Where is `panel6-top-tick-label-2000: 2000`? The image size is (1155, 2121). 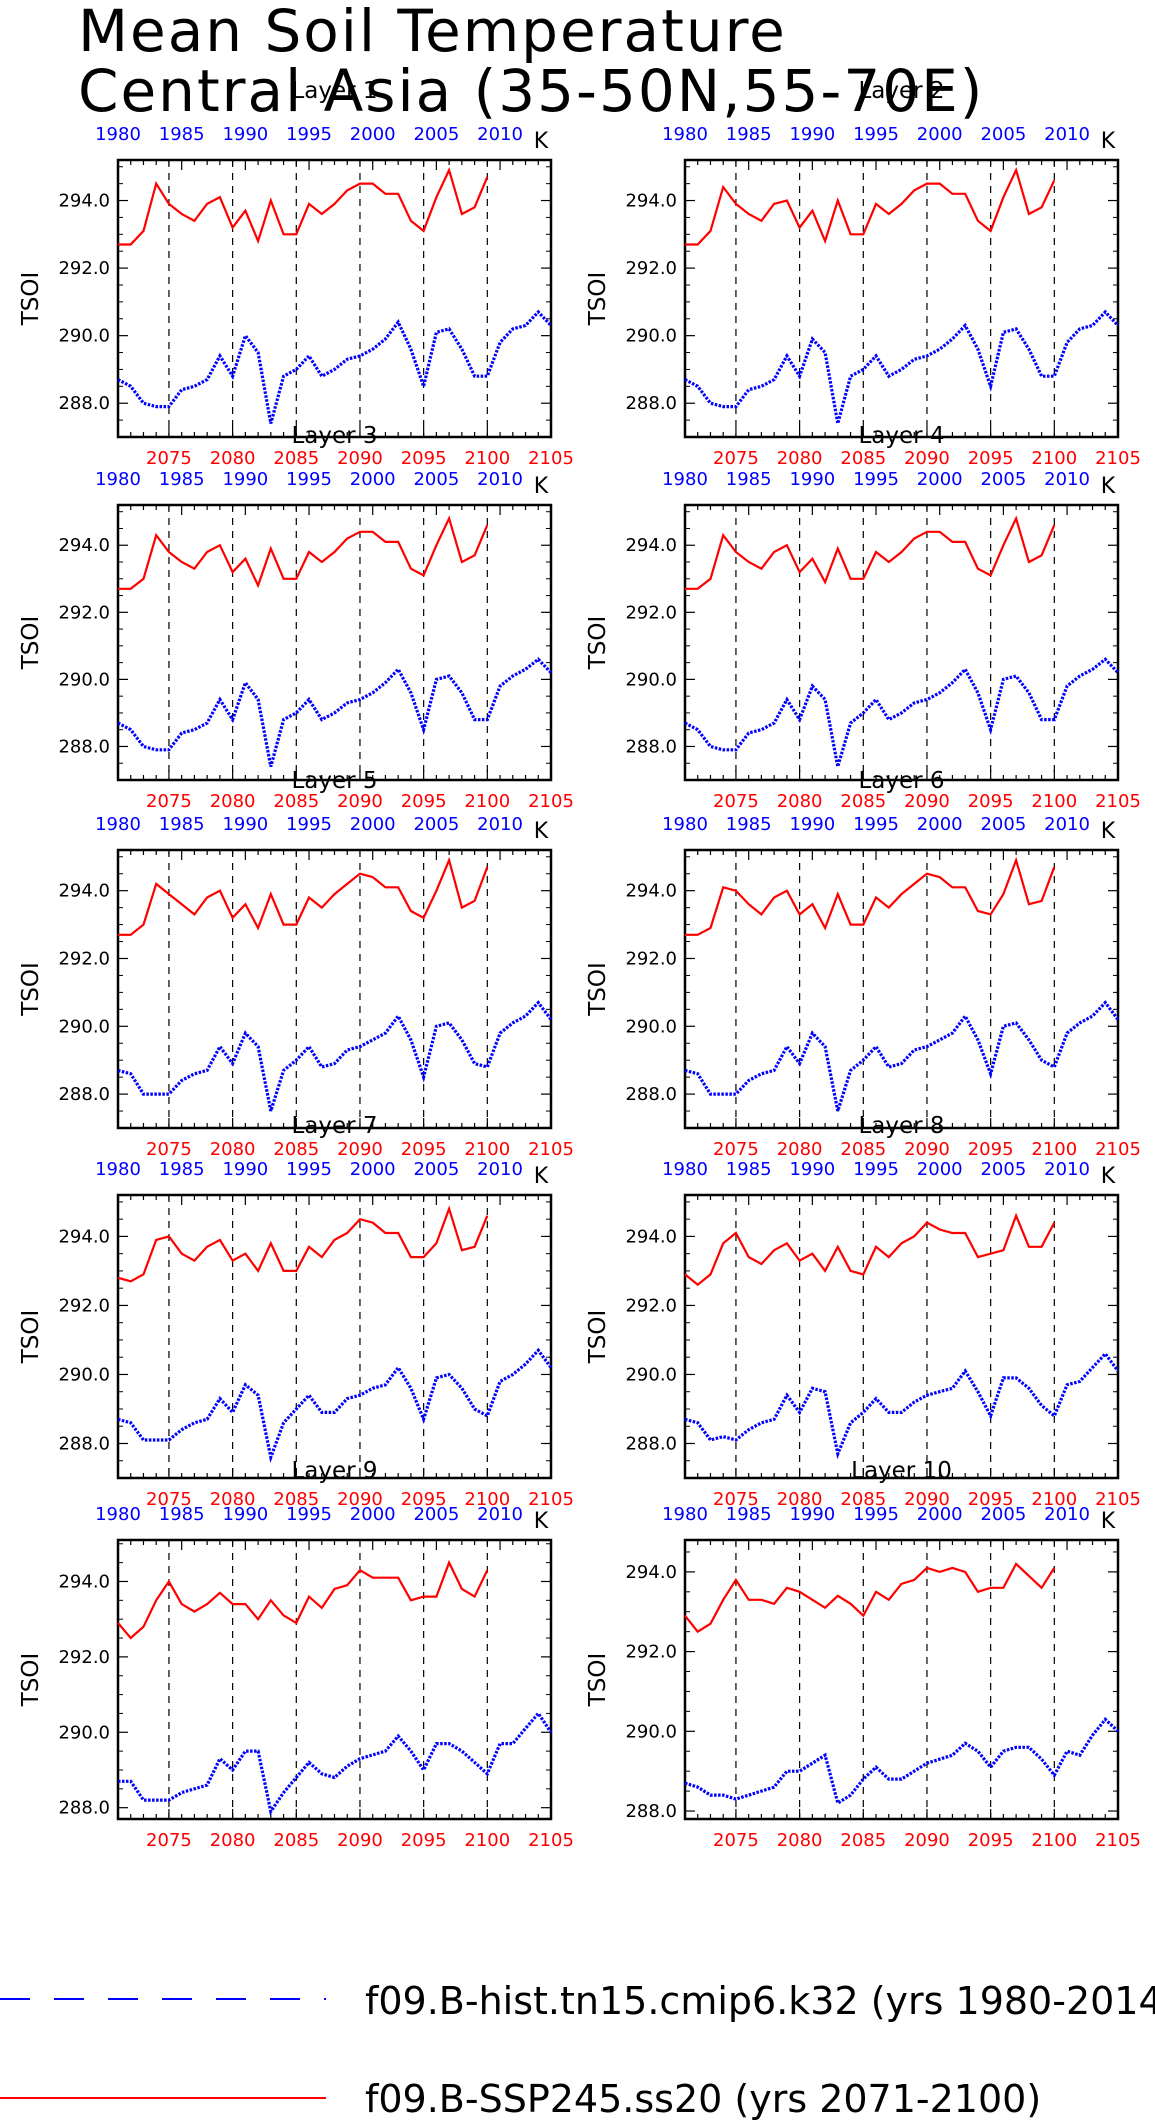 panel6-top-tick-label-2000: 2000 is located at coordinates (940, 824).